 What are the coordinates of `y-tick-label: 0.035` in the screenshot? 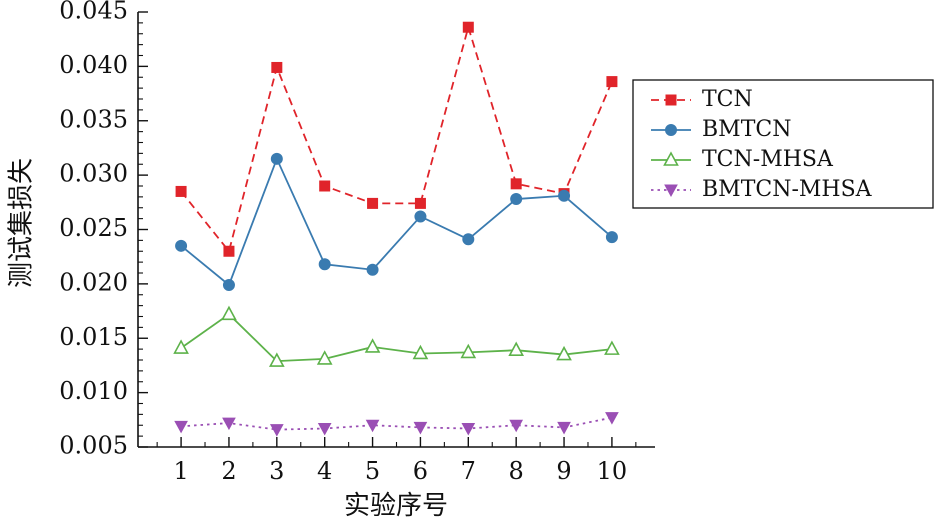 It's located at (93, 119).